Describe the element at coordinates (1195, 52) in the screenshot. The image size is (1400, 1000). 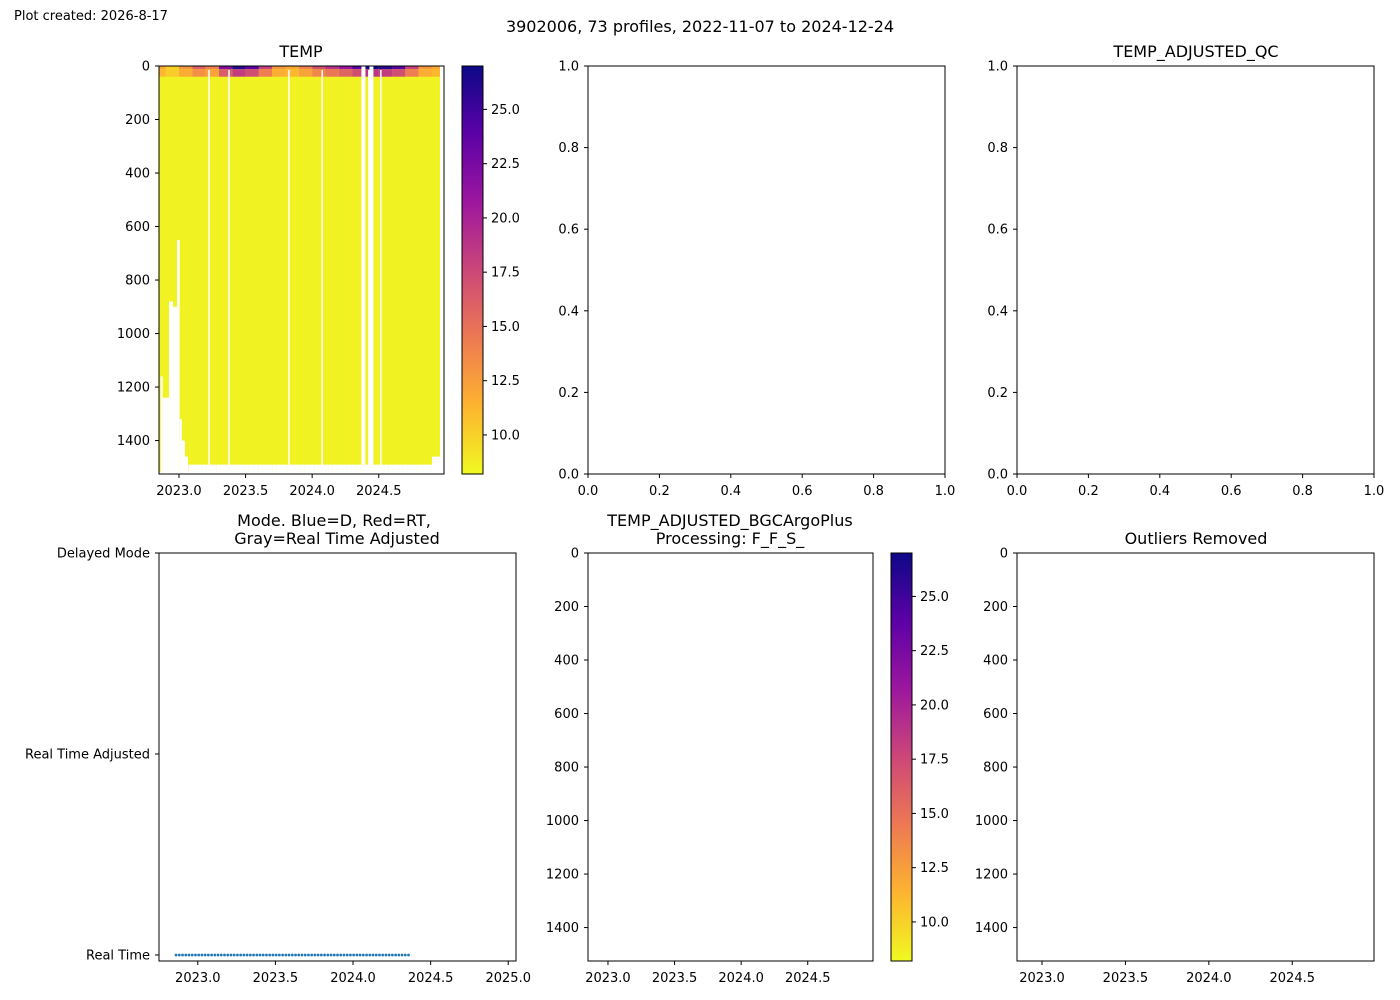
I see `temp-adjusted-qc-title: TEMP_ADJUSTED_QC` at that location.